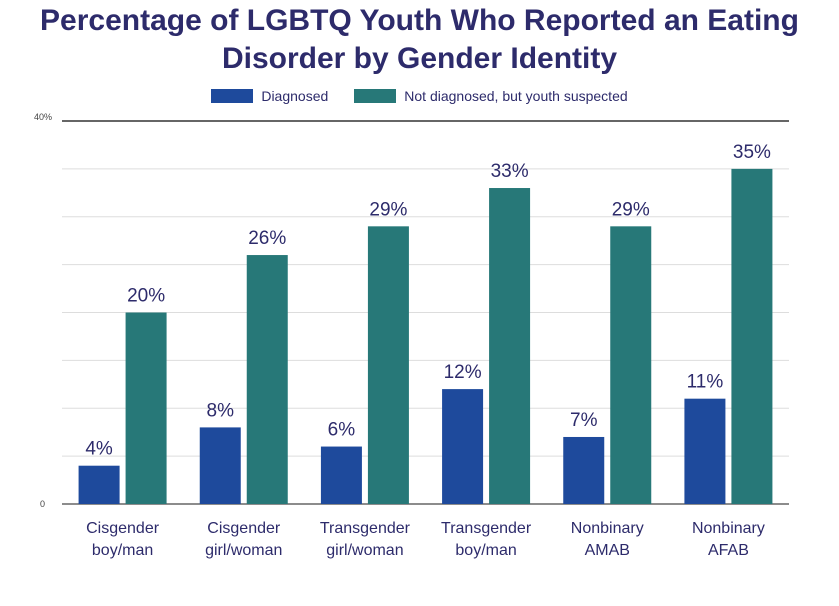  I want to click on y-tick-label: 0, so click(42, 504).